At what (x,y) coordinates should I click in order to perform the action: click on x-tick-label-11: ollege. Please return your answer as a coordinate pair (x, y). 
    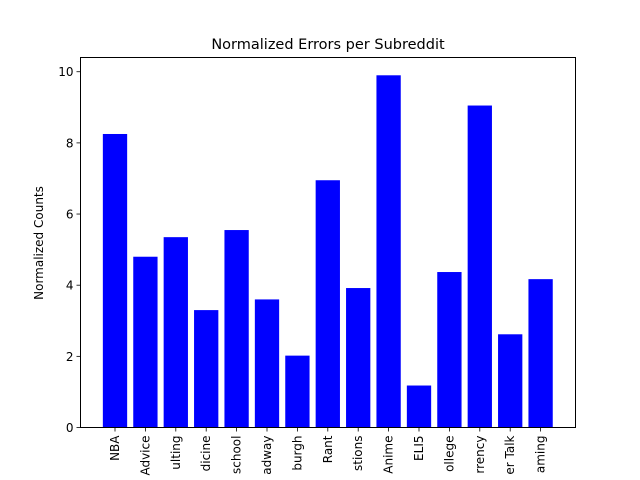
    Looking at the image, I should click on (449, 454).